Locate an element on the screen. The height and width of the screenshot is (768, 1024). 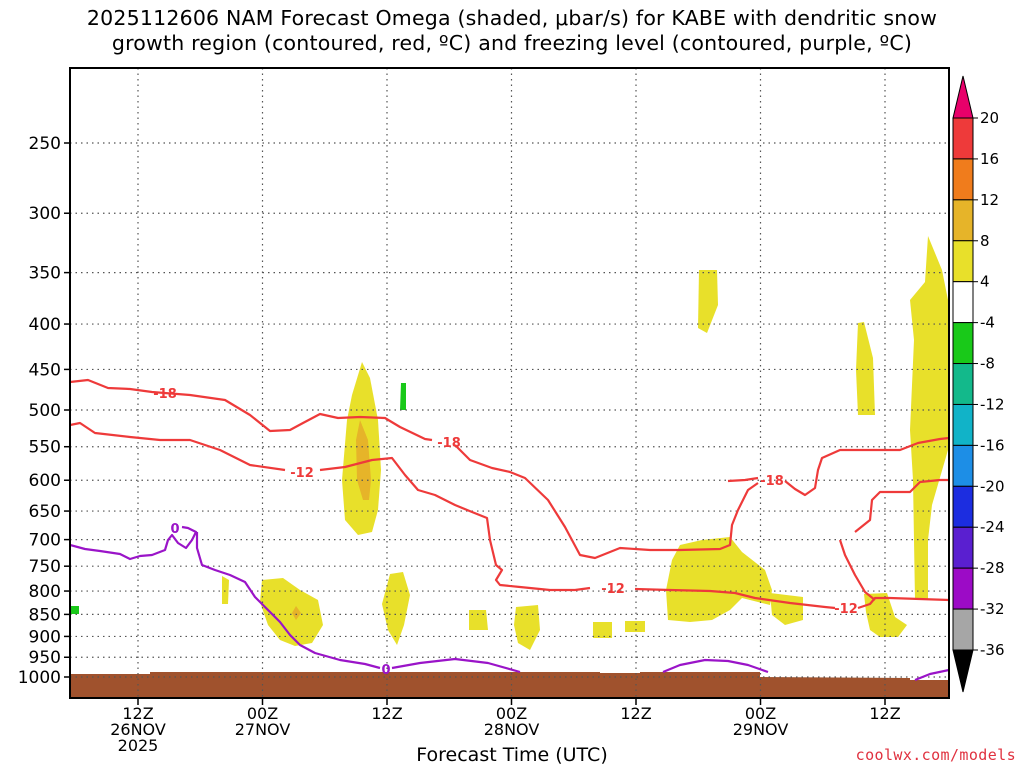
colorbar-label: -36 is located at coordinates (992, 650).